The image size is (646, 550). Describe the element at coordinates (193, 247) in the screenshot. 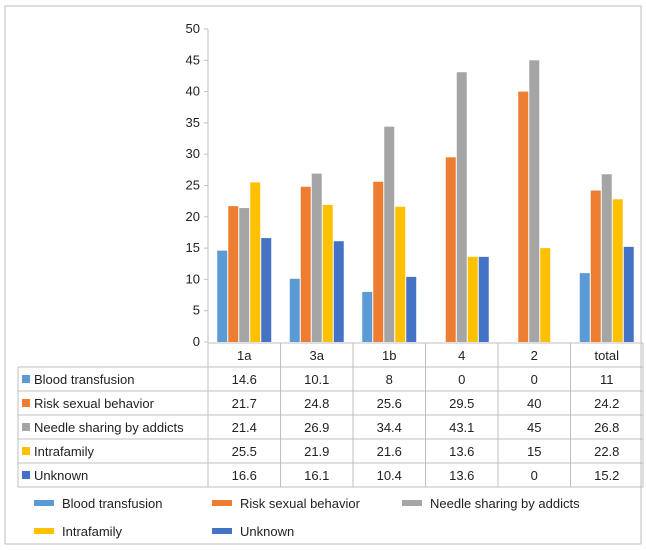

I see `y-tick-label: 15` at that location.